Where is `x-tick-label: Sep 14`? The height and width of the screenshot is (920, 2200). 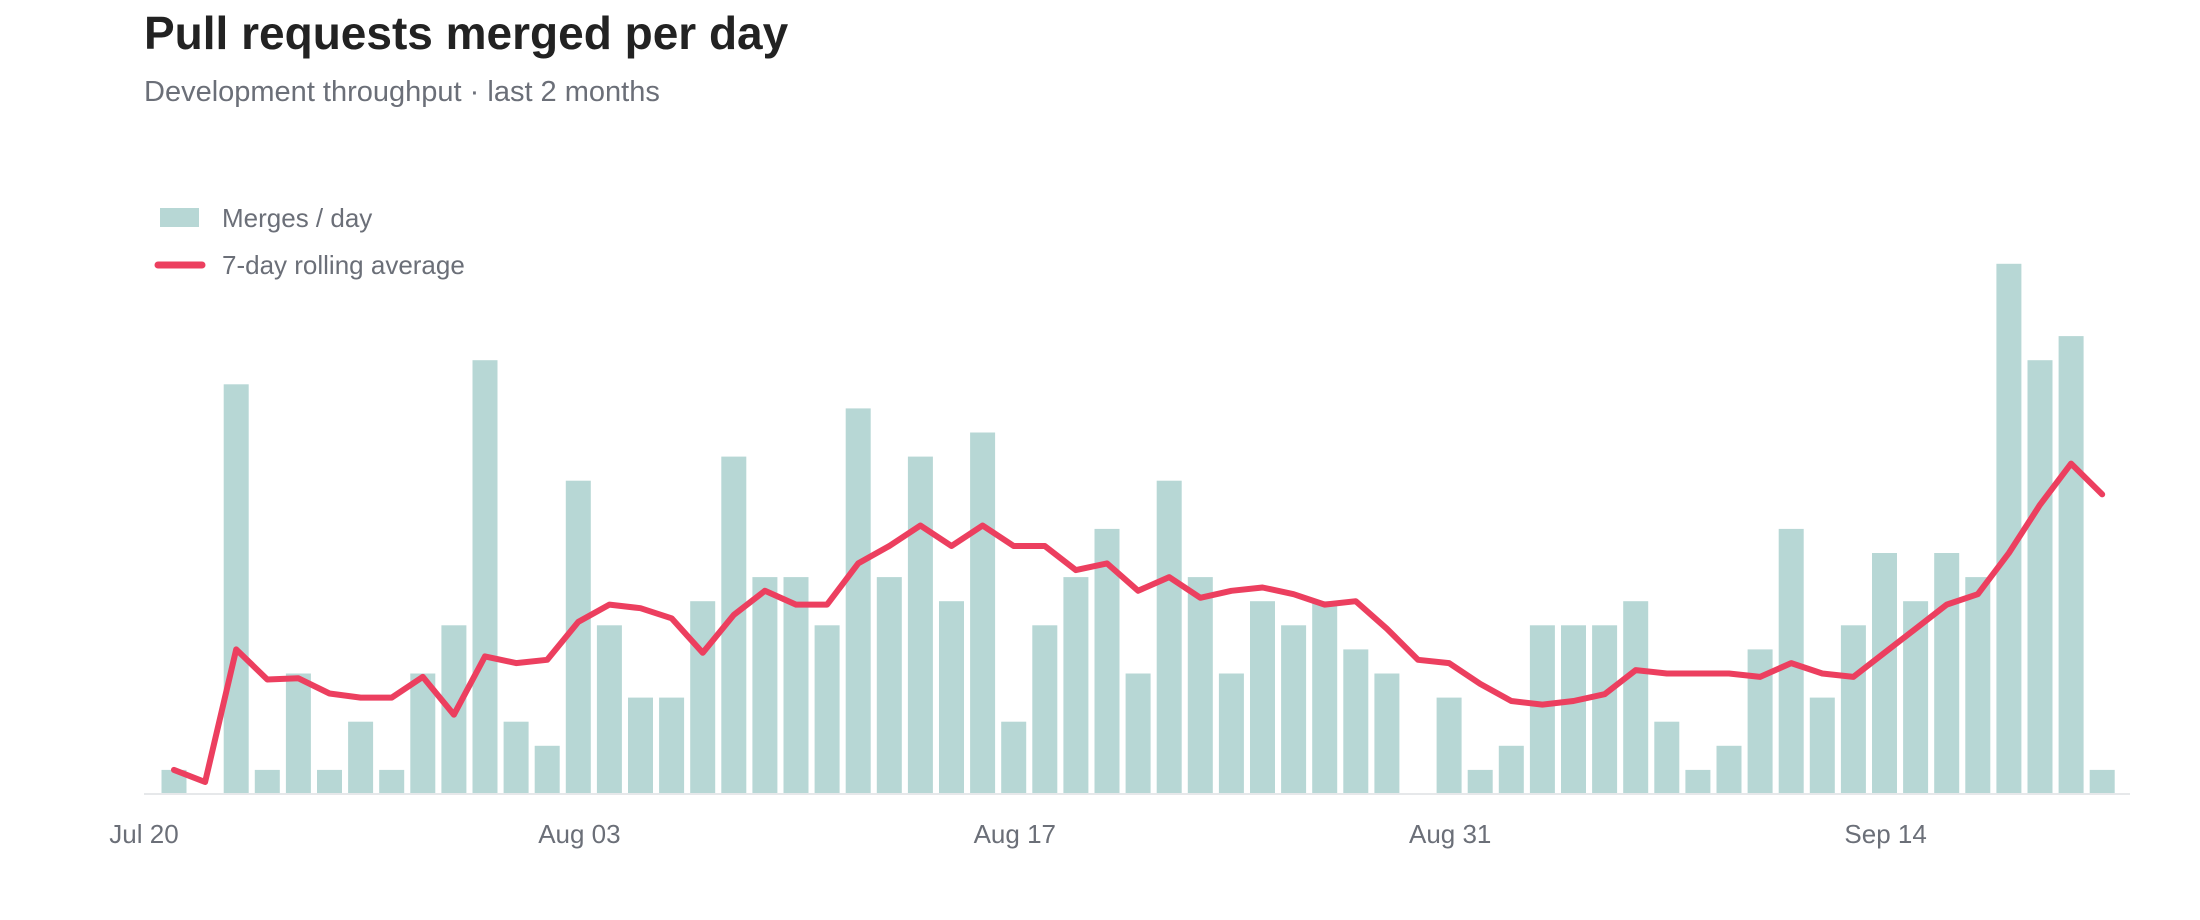 x-tick-label: Sep 14 is located at coordinates (1885, 834).